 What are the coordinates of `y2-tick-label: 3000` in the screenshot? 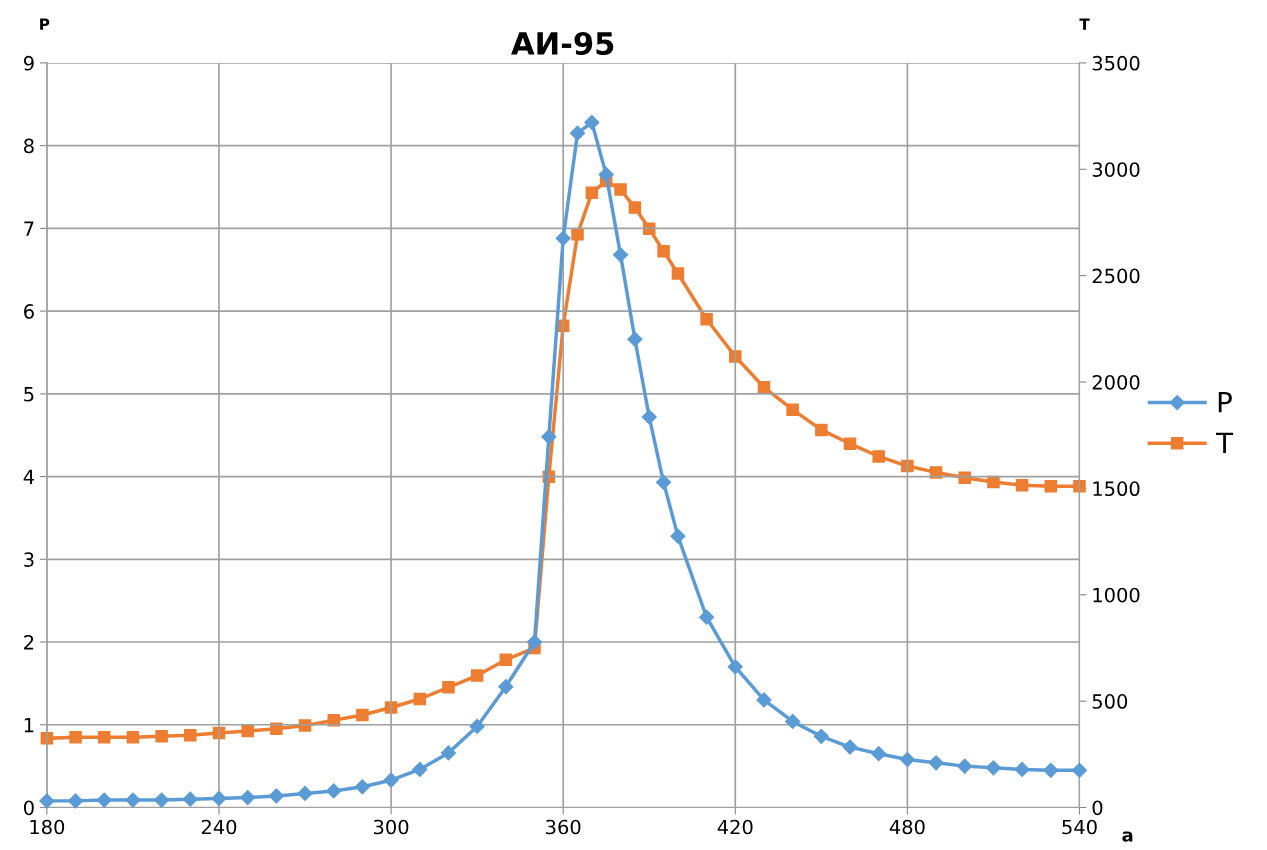 It's located at (1116, 169).